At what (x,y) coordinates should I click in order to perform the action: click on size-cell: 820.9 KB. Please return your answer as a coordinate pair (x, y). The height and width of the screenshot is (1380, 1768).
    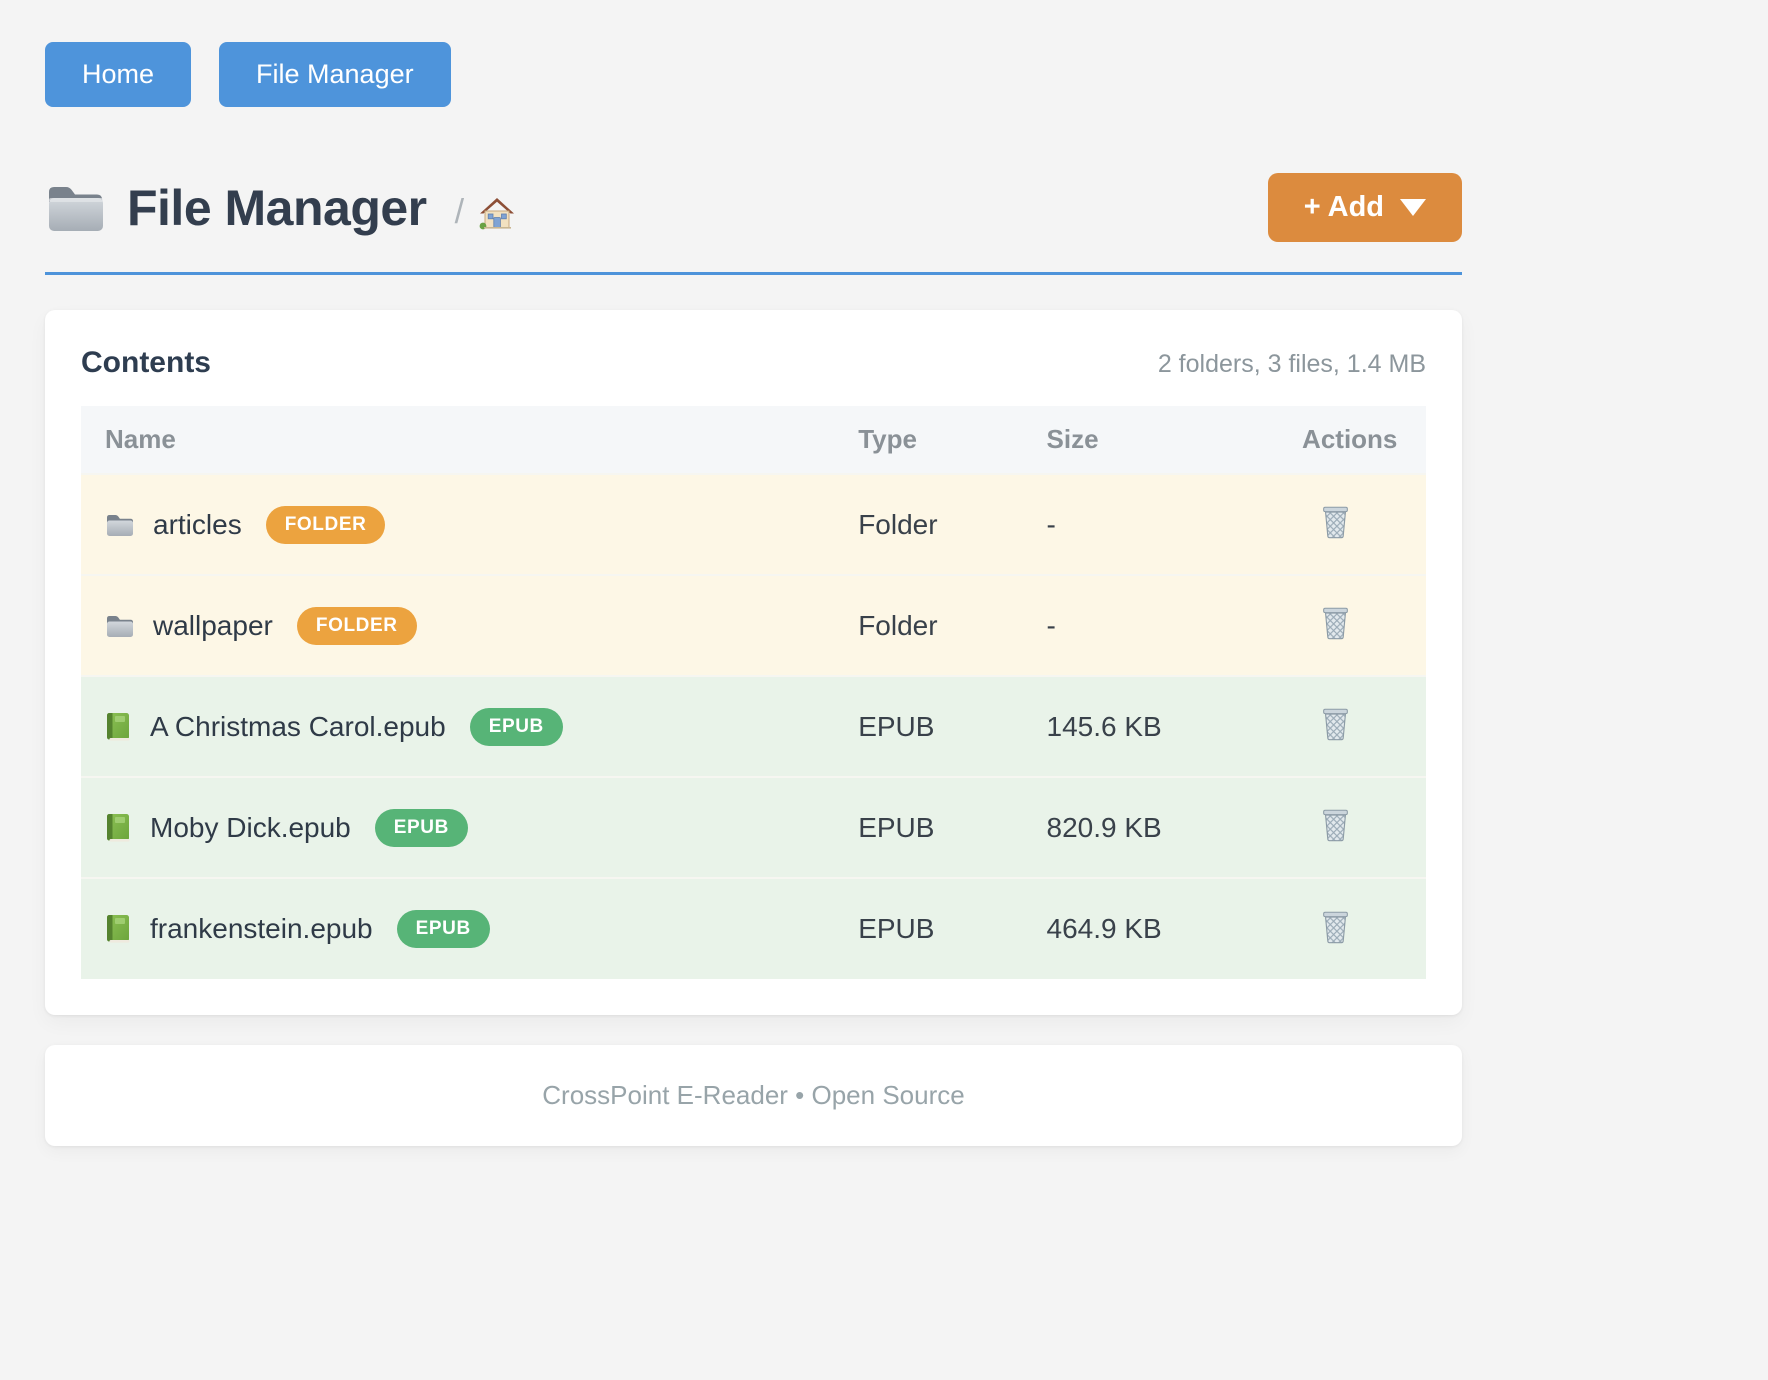
    Looking at the image, I should click on (1104, 827).